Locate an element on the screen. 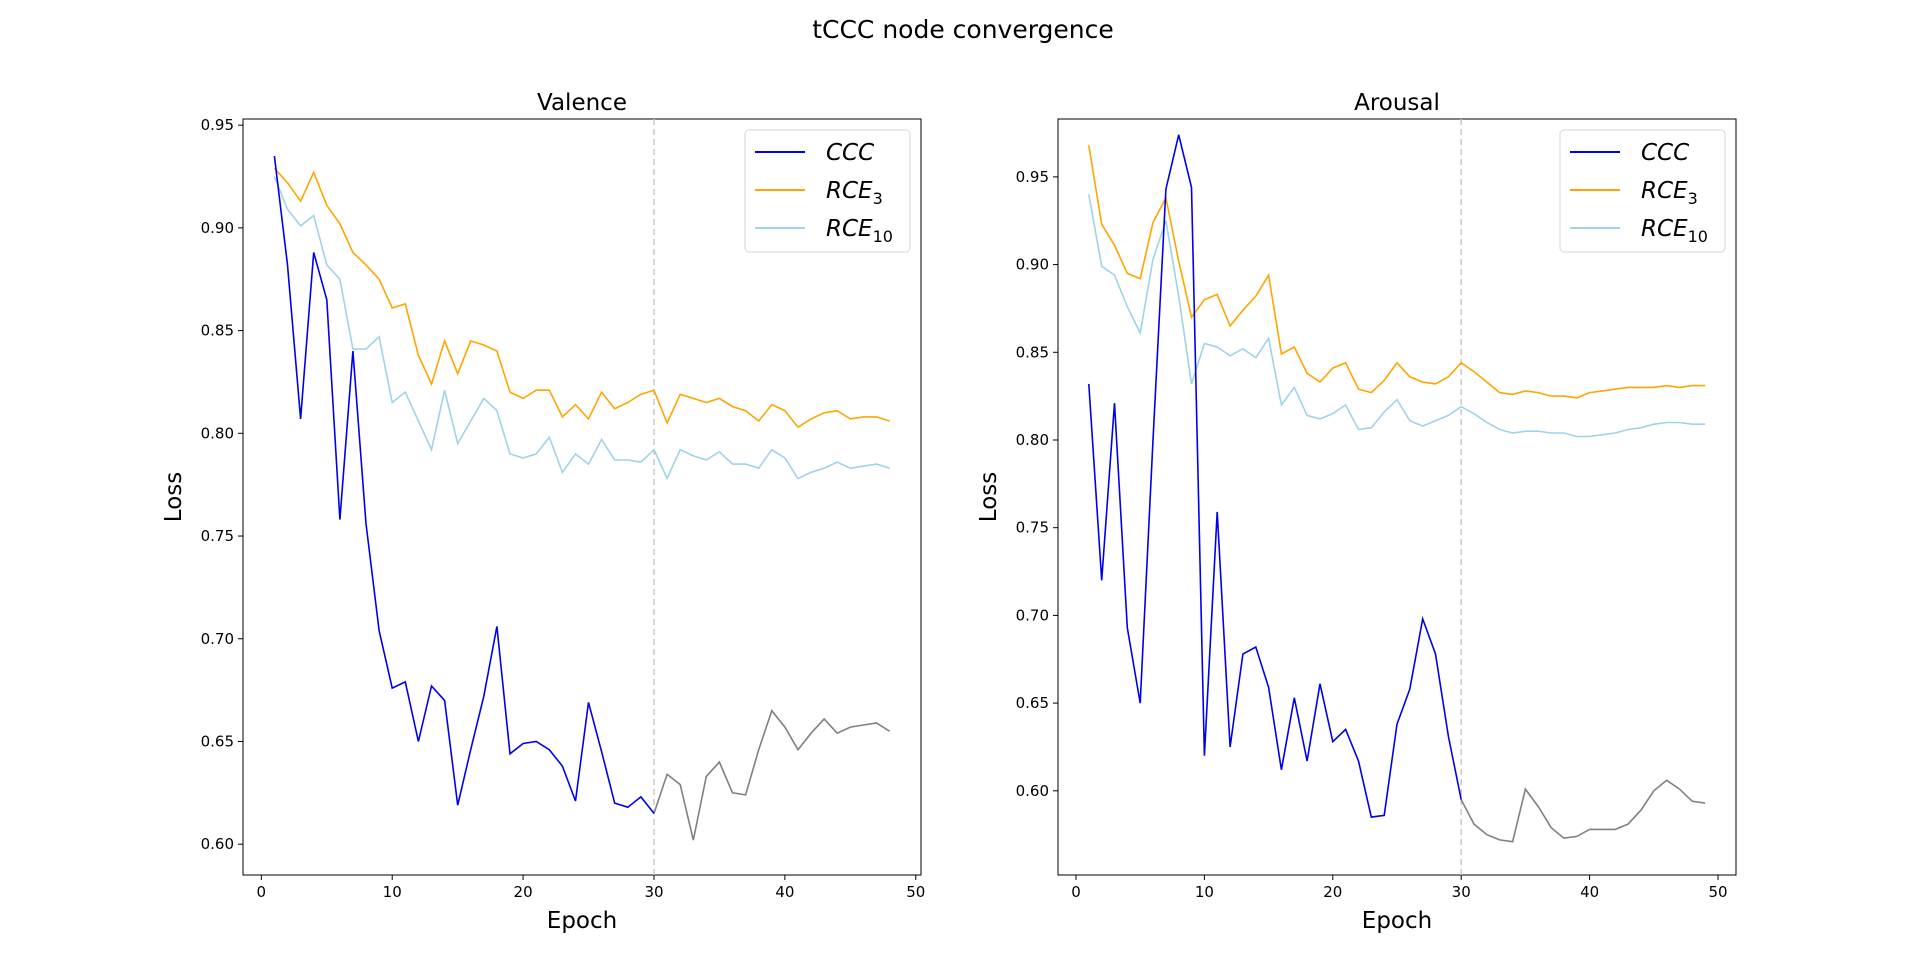 Image resolution: width=1920 pixels, height=977 pixels. subplot-title: Arousal is located at coordinates (1397, 103).